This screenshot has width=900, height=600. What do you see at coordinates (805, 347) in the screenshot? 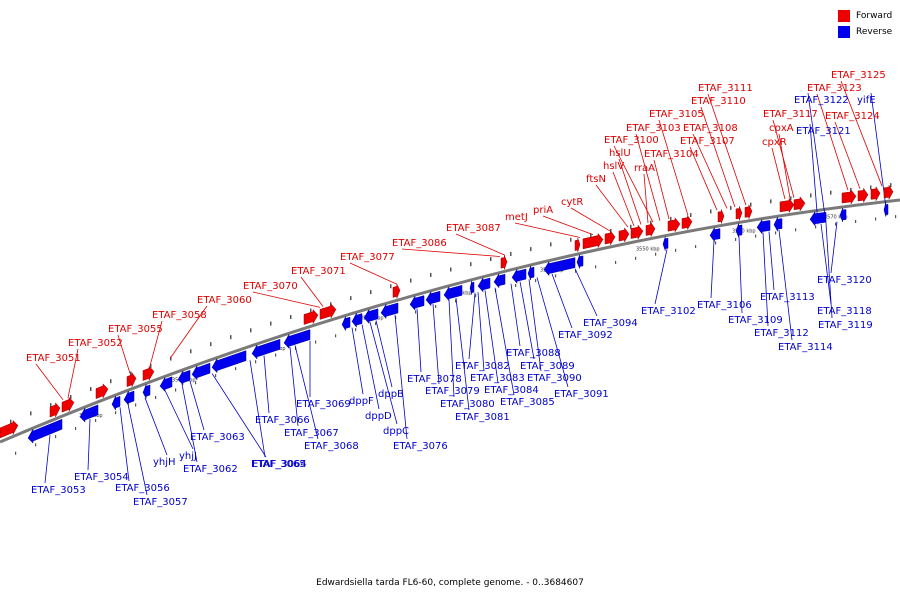
I see `gene-label-etaf_3114: ETAF_3114` at bounding box center [805, 347].